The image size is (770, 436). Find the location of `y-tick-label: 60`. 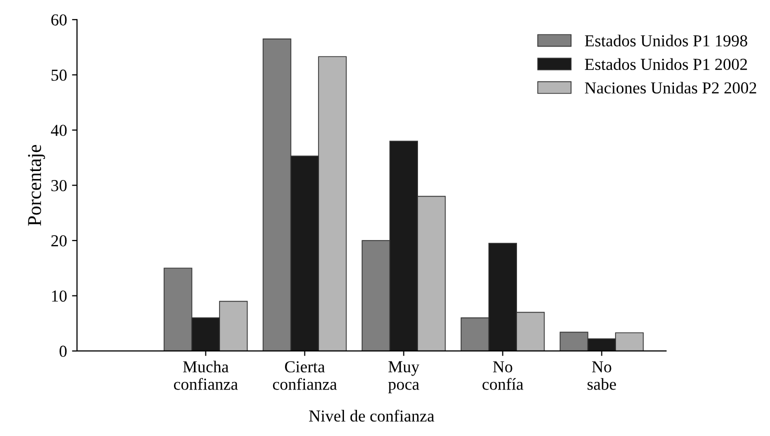

y-tick-label: 60 is located at coordinates (59, 20).